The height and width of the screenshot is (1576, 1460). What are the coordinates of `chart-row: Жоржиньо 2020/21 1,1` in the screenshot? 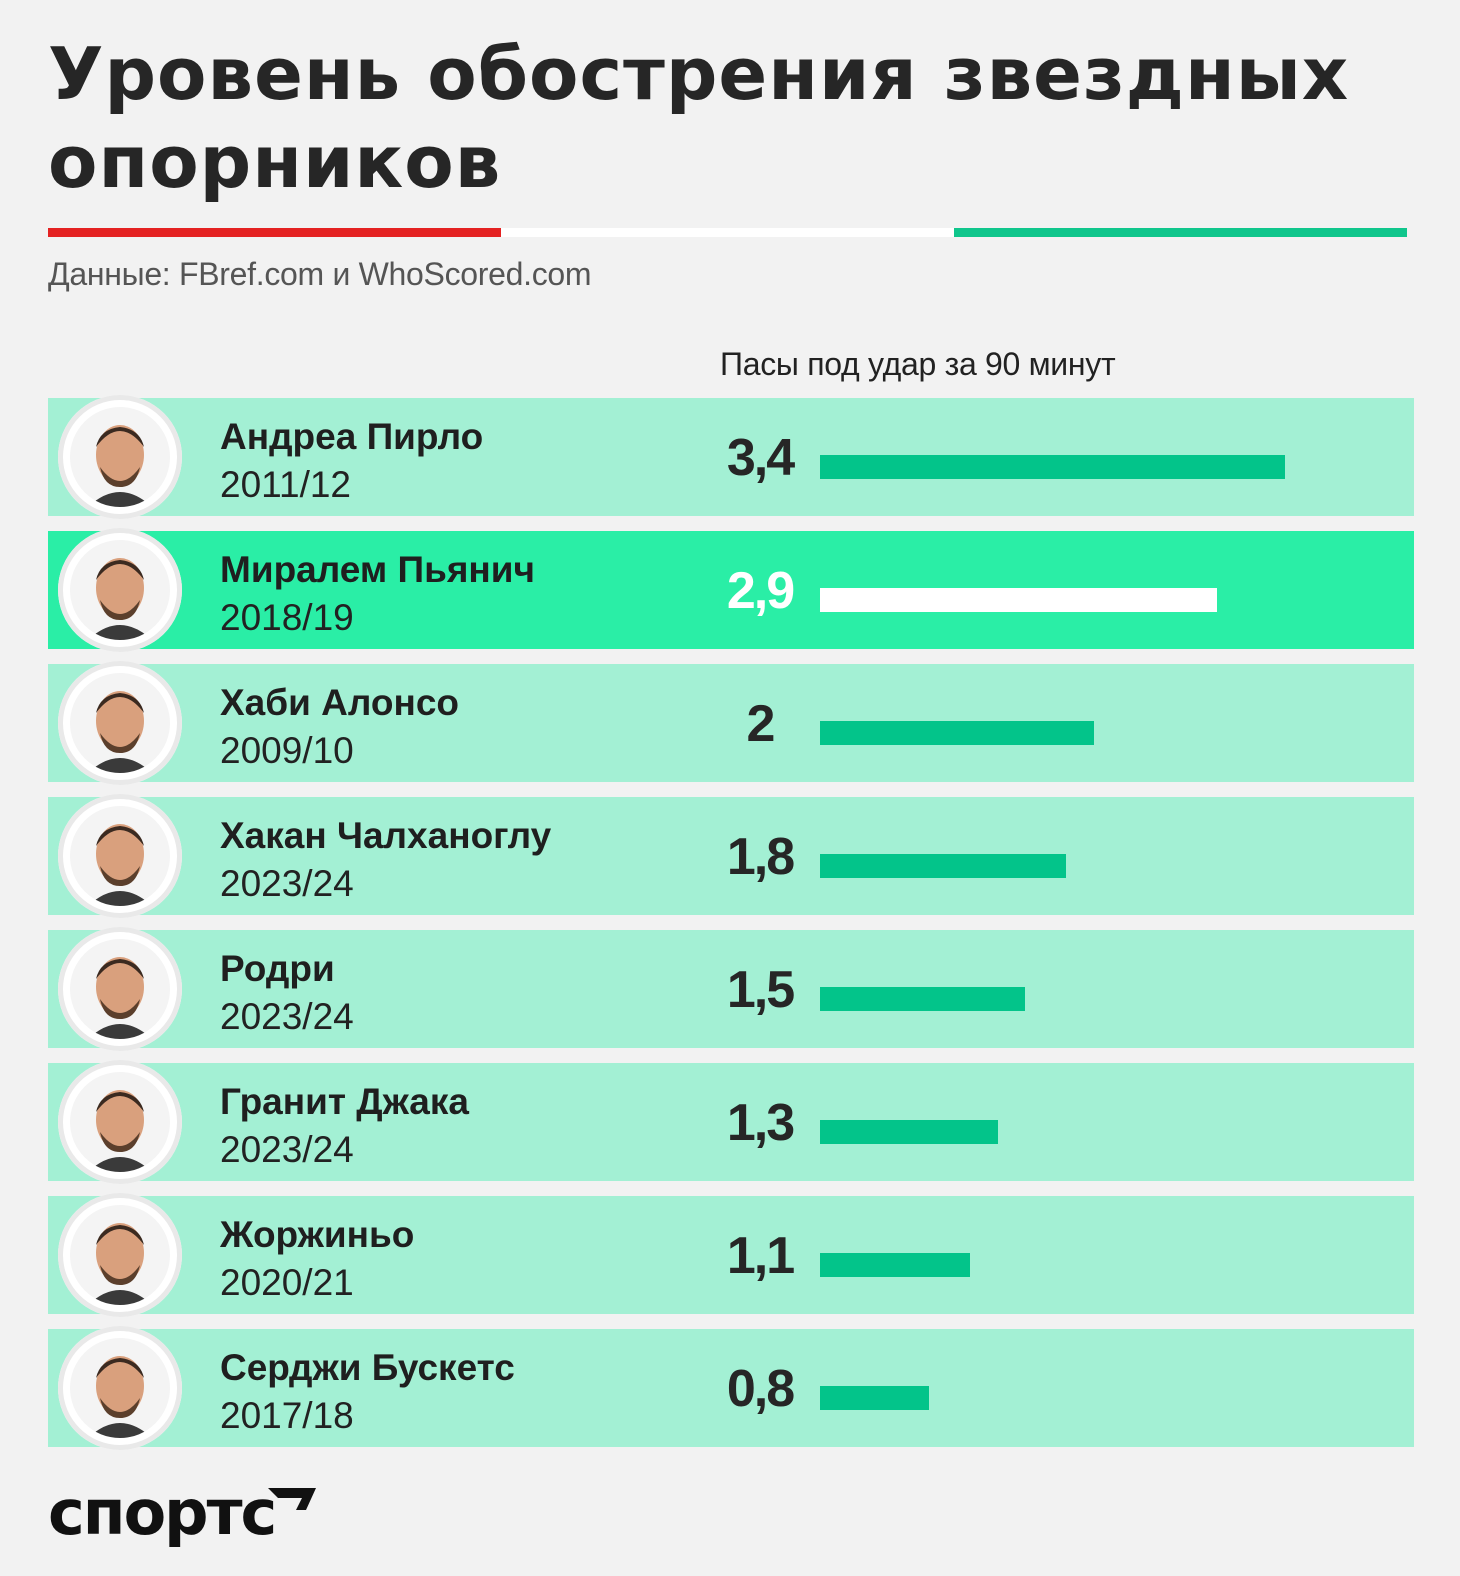 It's located at (731, 1255).